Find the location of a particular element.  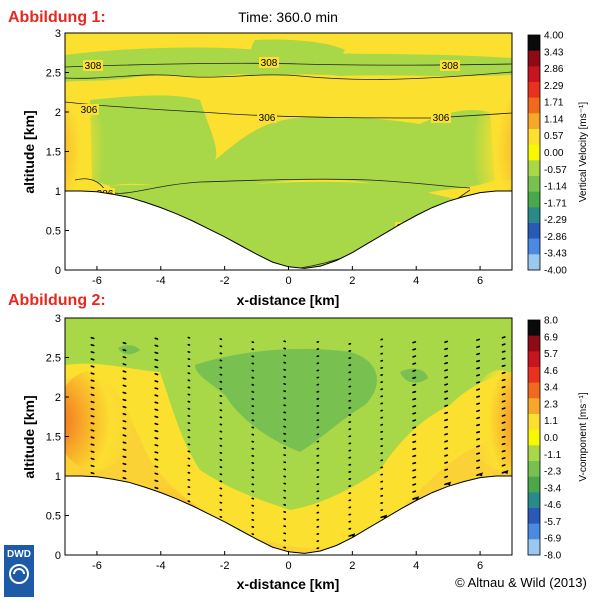

y-tick-label: 2 is located at coordinates (58, 113).